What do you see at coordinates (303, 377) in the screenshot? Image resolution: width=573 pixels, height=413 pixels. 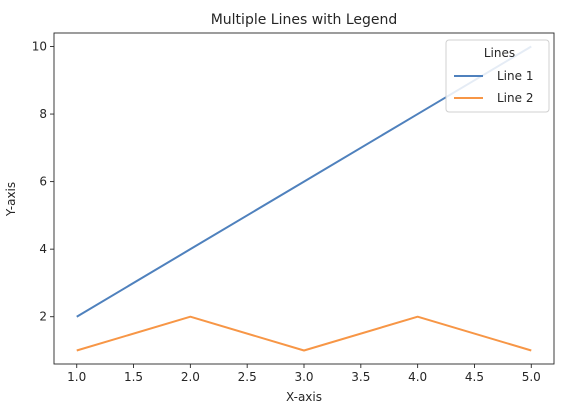 I see `x-tick-label: 3.0` at bounding box center [303, 377].